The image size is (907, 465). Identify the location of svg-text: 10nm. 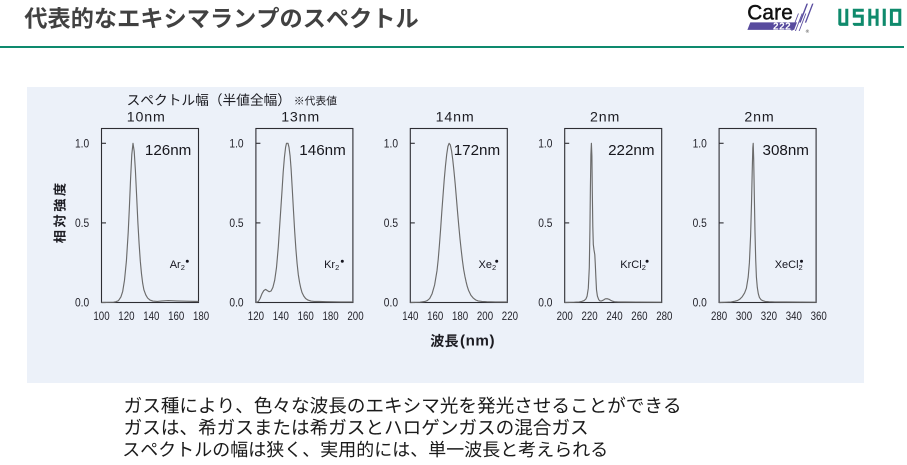
(146, 118).